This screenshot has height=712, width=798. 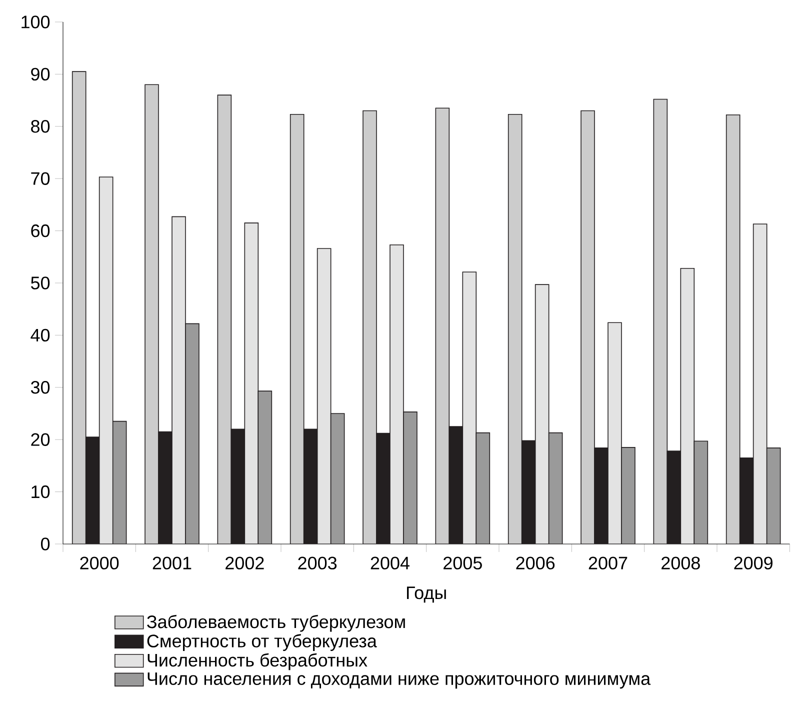 I want to click on y-tick-label: 10, so click(x=41, y=491).